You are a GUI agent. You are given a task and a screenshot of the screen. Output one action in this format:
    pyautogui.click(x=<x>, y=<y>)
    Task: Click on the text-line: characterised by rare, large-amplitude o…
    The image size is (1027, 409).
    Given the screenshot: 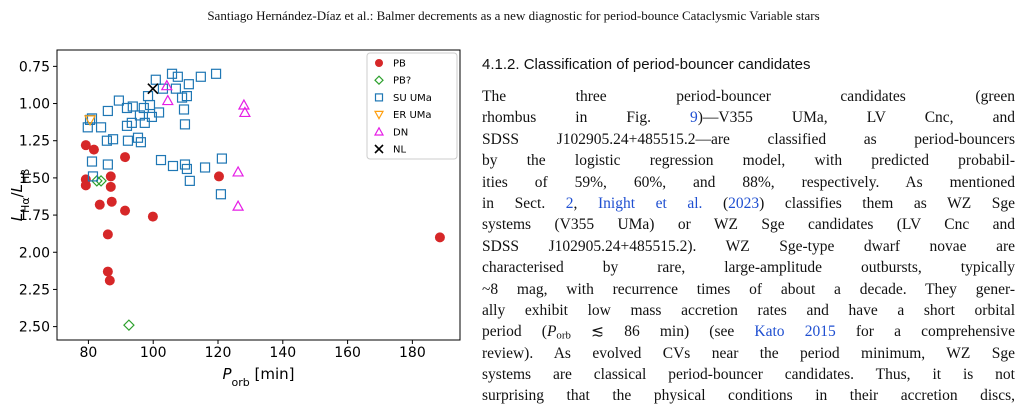 What is the action you would take?
    pyautogui.click(x=748, y=267)
    